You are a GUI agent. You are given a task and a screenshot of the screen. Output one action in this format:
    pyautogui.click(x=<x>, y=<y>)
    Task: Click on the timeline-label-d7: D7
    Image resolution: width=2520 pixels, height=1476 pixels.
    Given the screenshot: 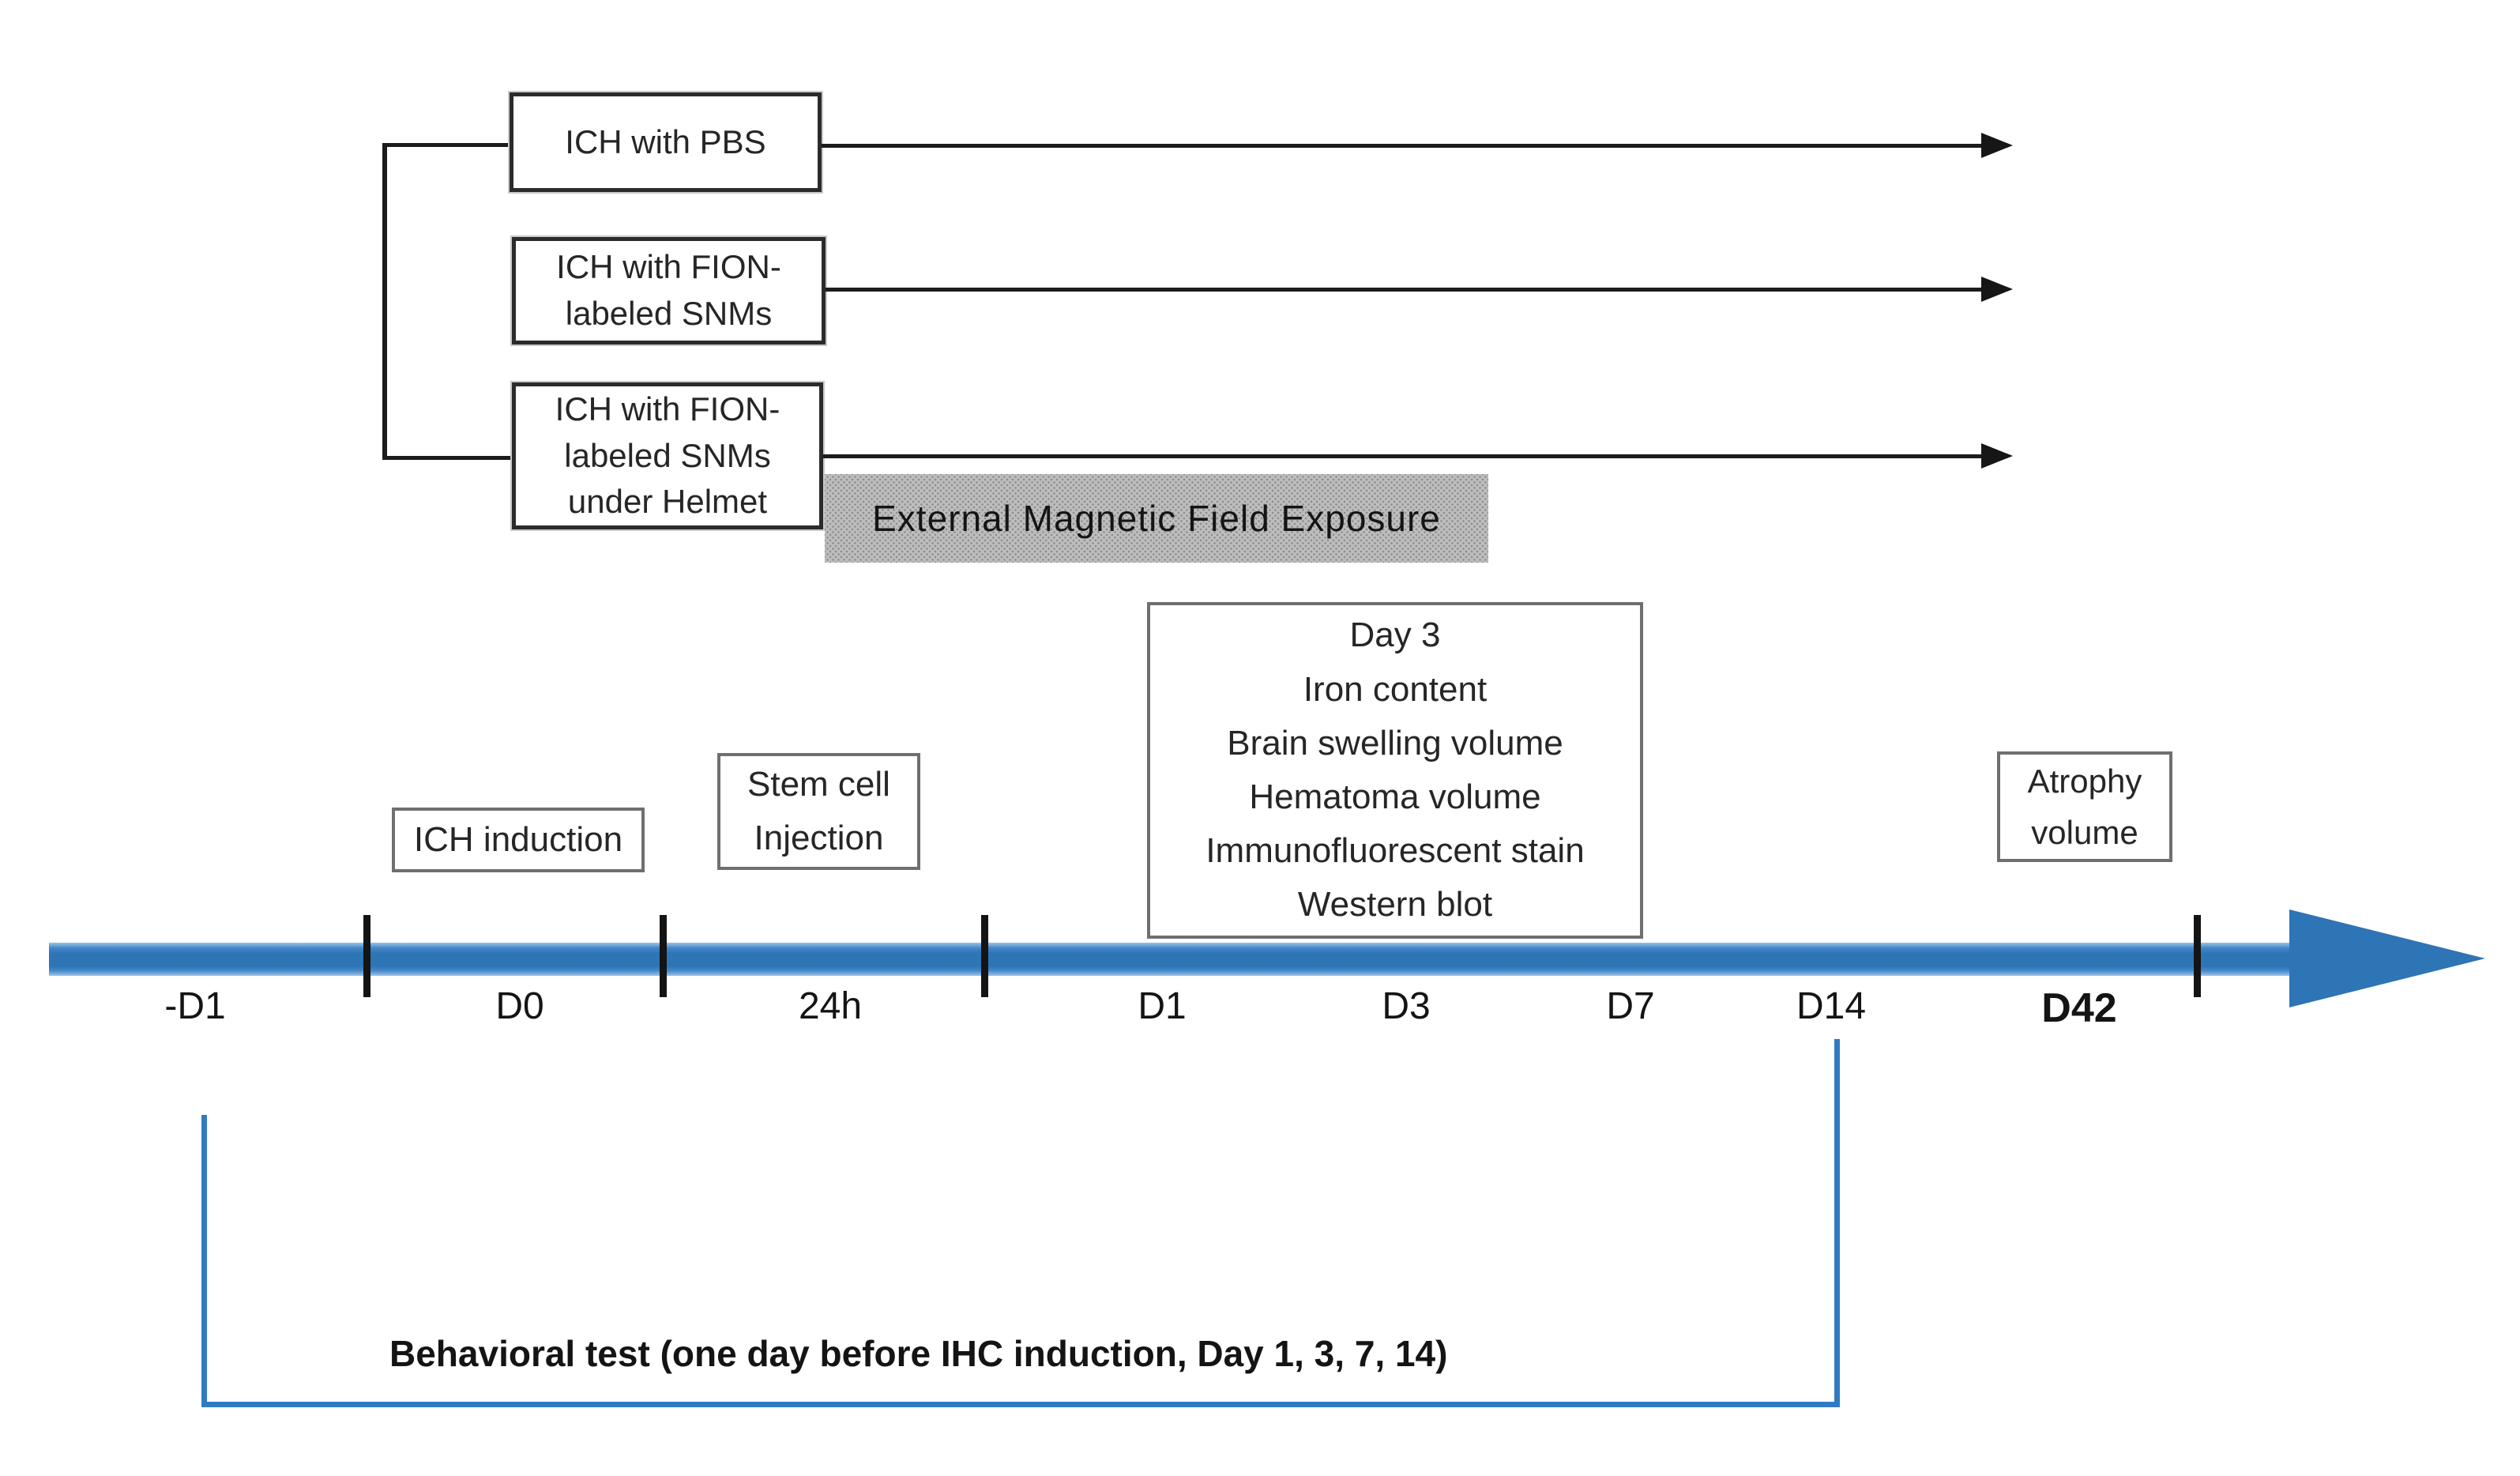 What is the action you would take?
    pyautogui.click(x=1630, y=1006)
    